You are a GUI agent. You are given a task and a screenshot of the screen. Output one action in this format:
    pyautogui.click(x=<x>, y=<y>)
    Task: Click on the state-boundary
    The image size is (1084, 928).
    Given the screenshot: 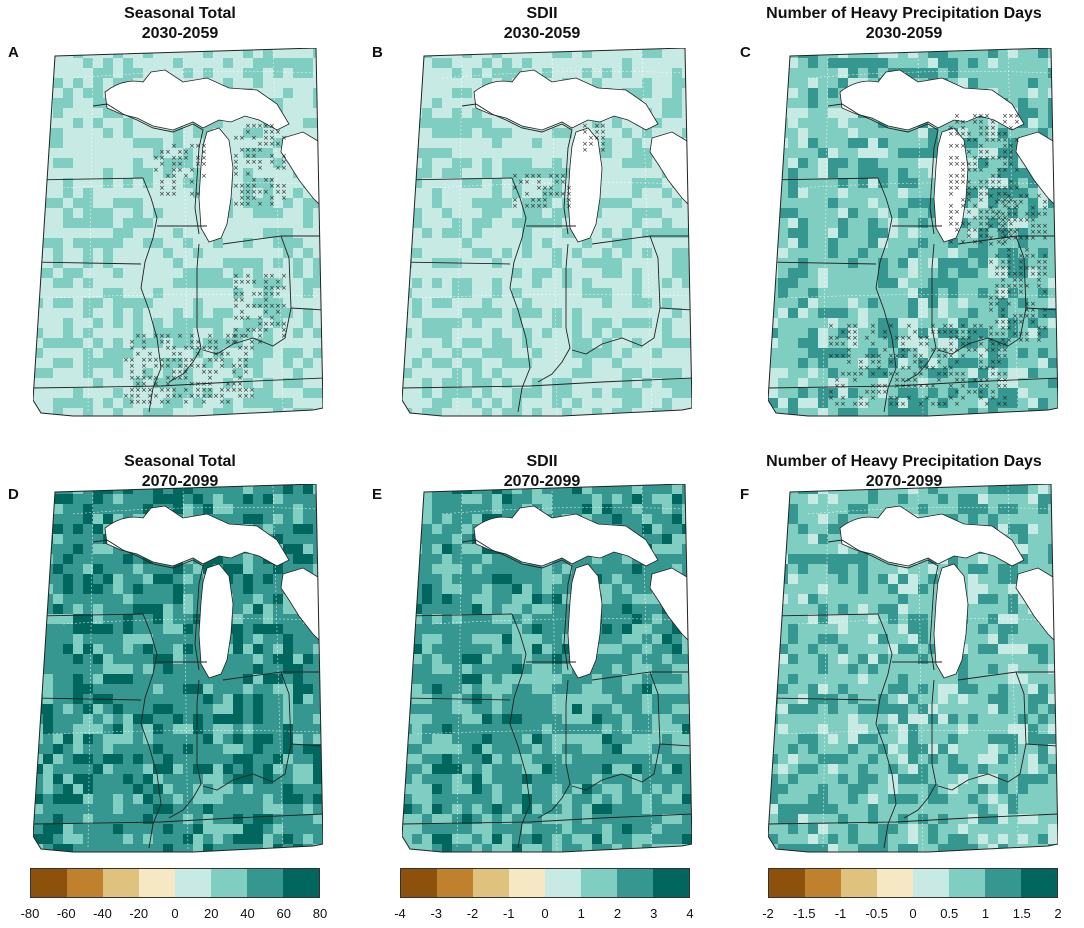 What is the action you would take?
    pyautogui.click(x=920, y=313)
    